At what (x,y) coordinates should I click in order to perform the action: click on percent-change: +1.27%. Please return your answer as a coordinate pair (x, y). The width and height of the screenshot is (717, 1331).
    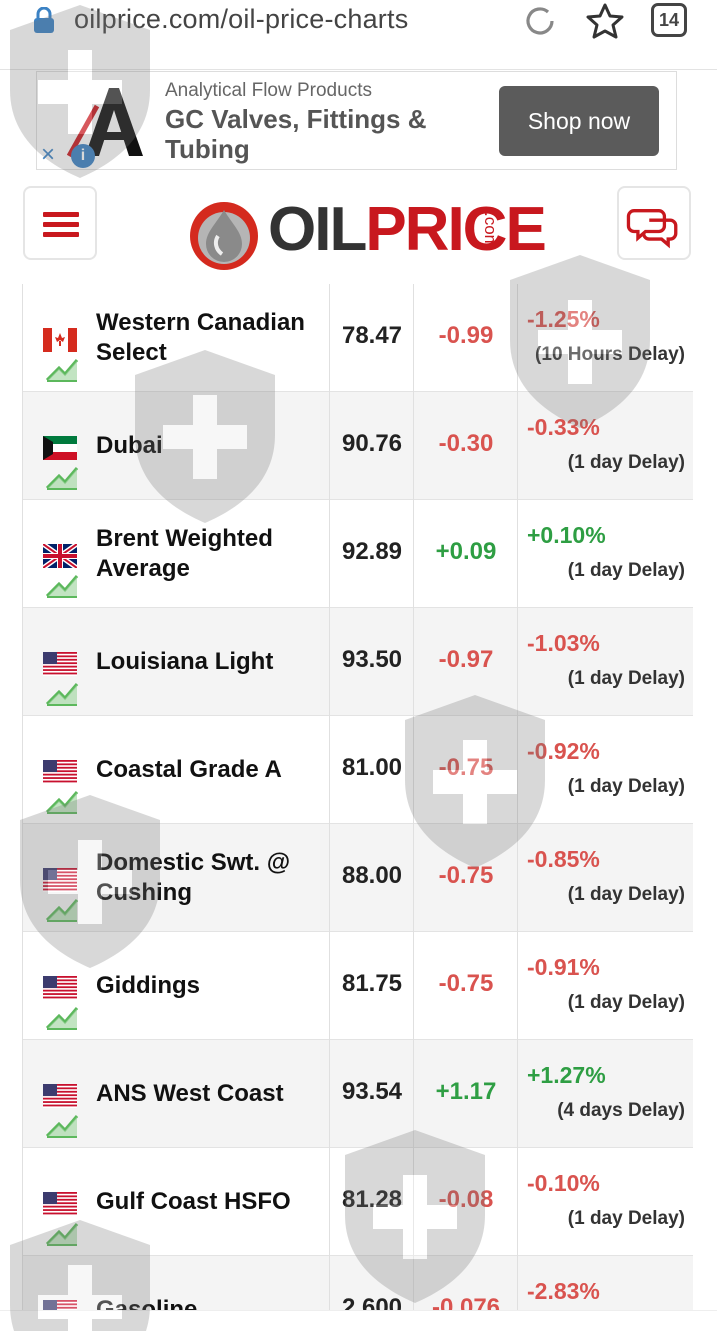
    Looking at the image, I should click on (566, 1075).